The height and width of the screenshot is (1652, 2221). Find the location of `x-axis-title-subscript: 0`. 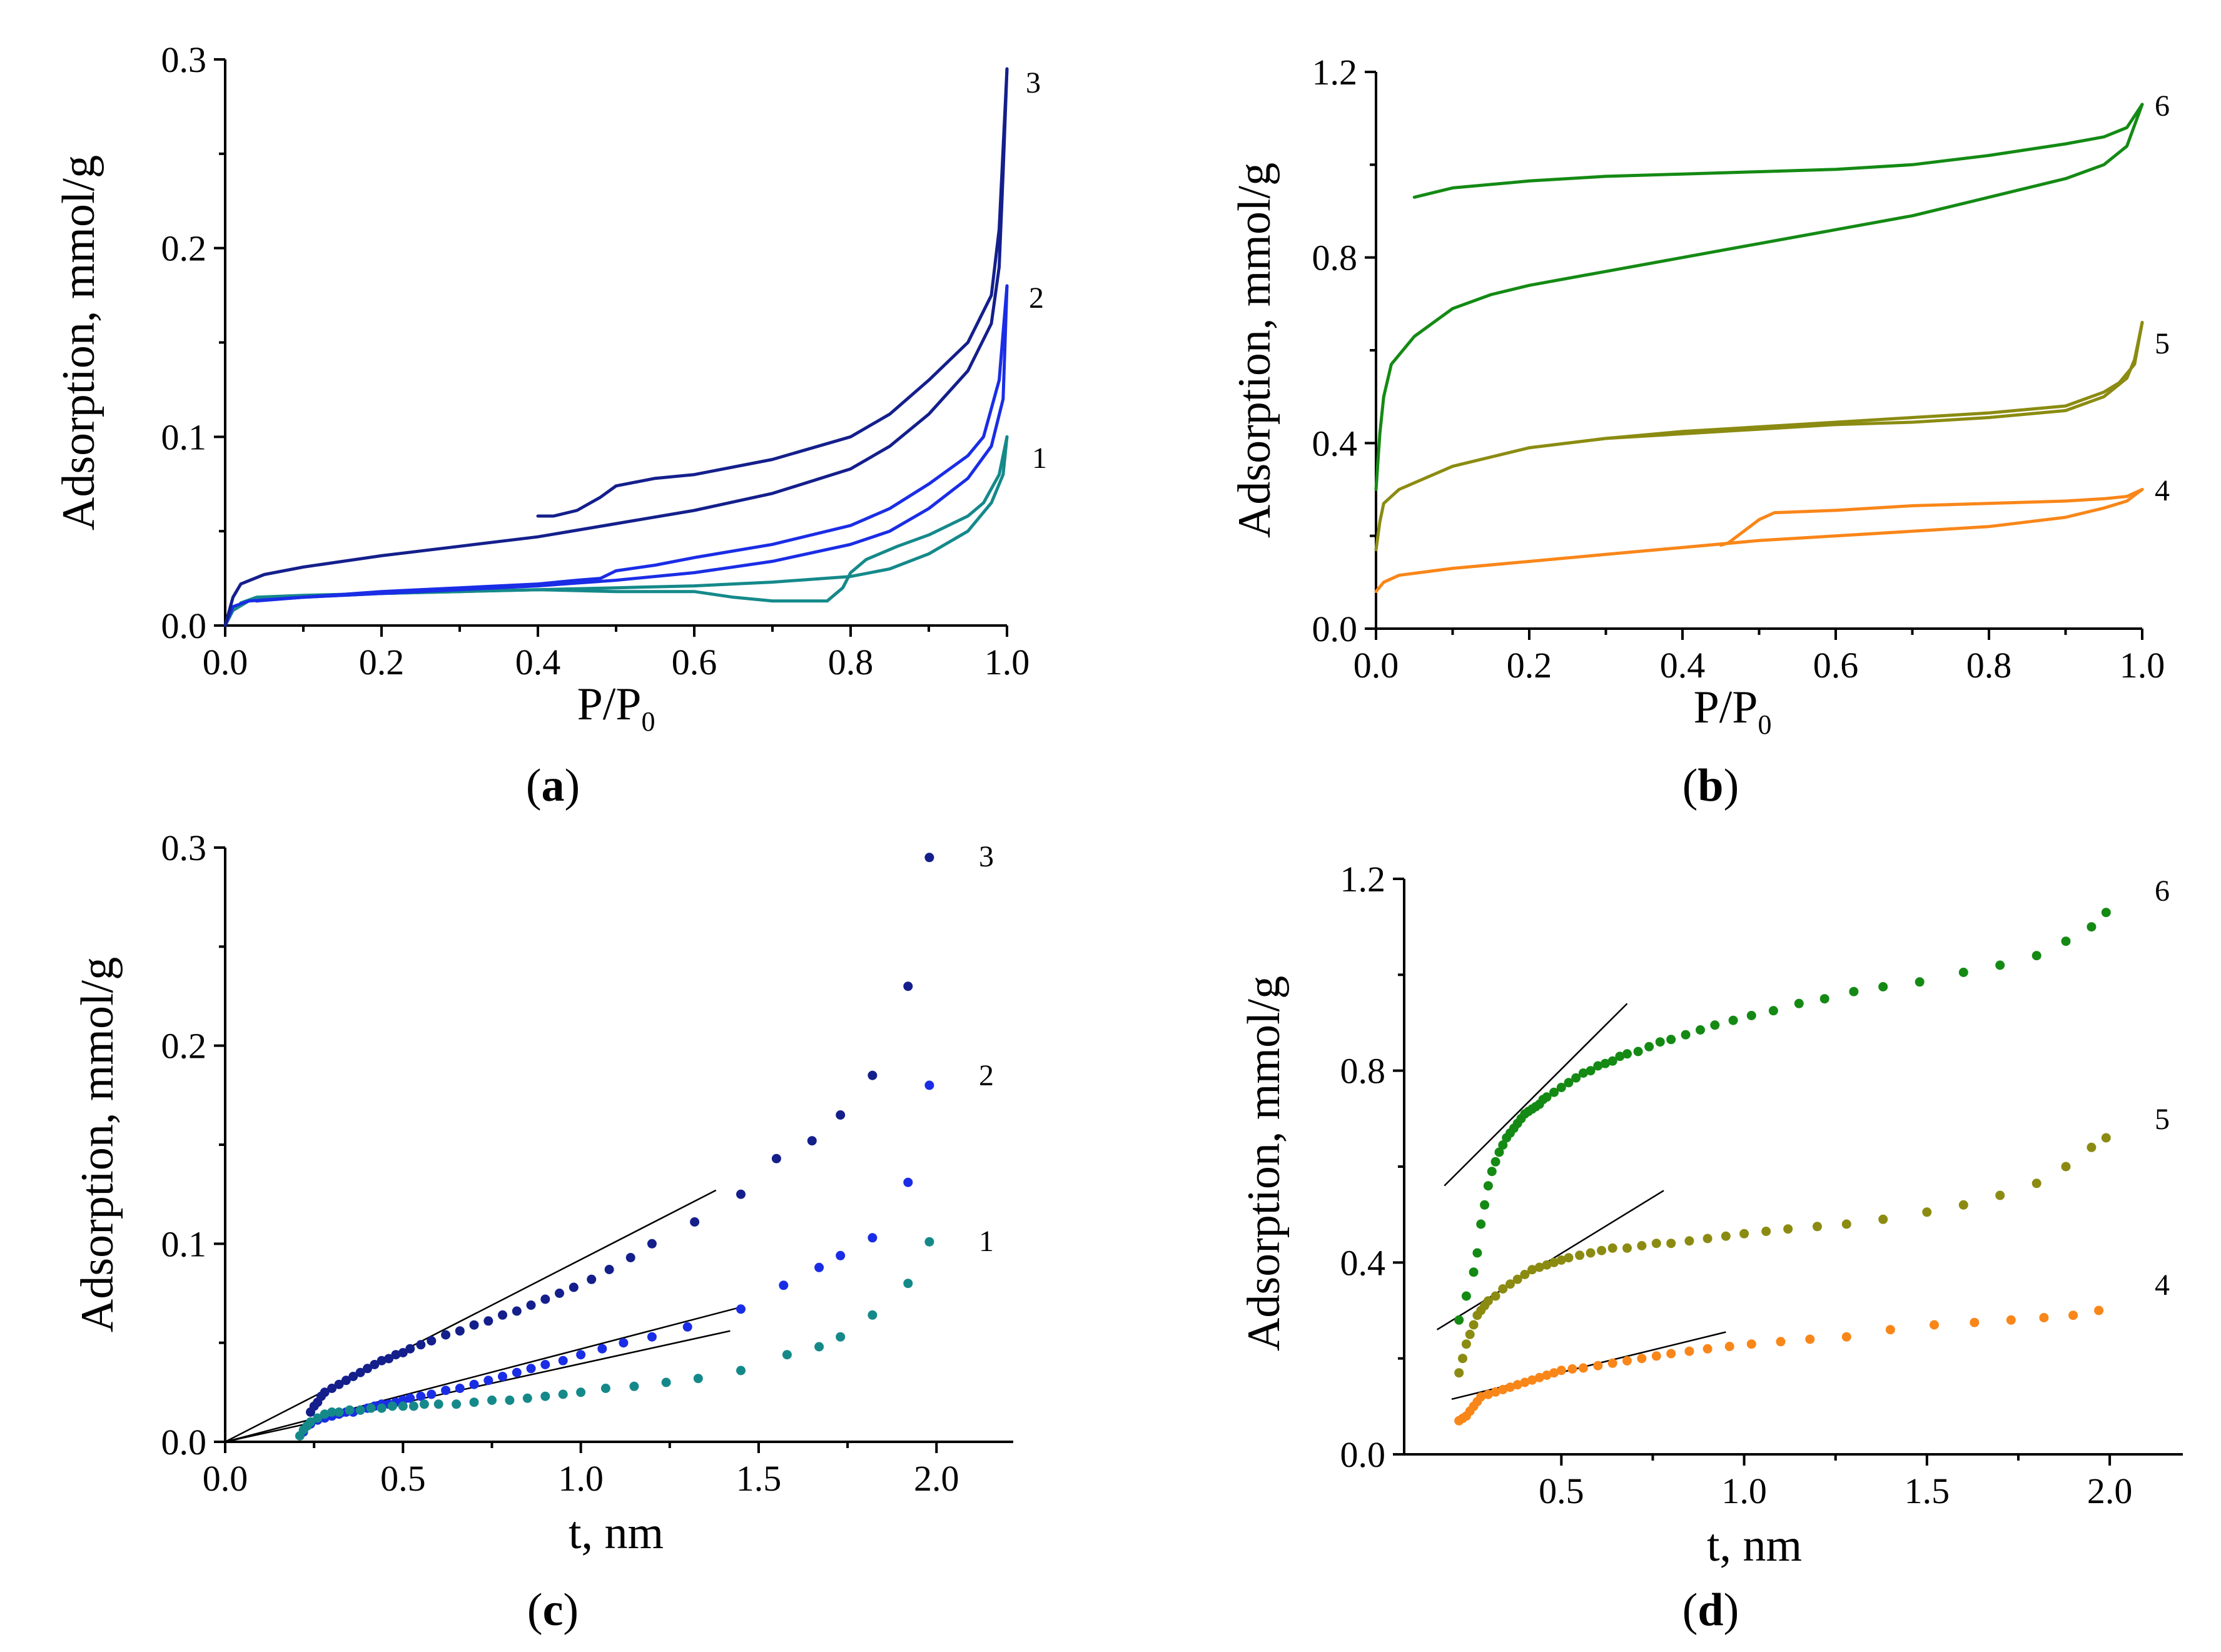

x-axis-title-subscript: 0 is located at coordinates (648, 722).